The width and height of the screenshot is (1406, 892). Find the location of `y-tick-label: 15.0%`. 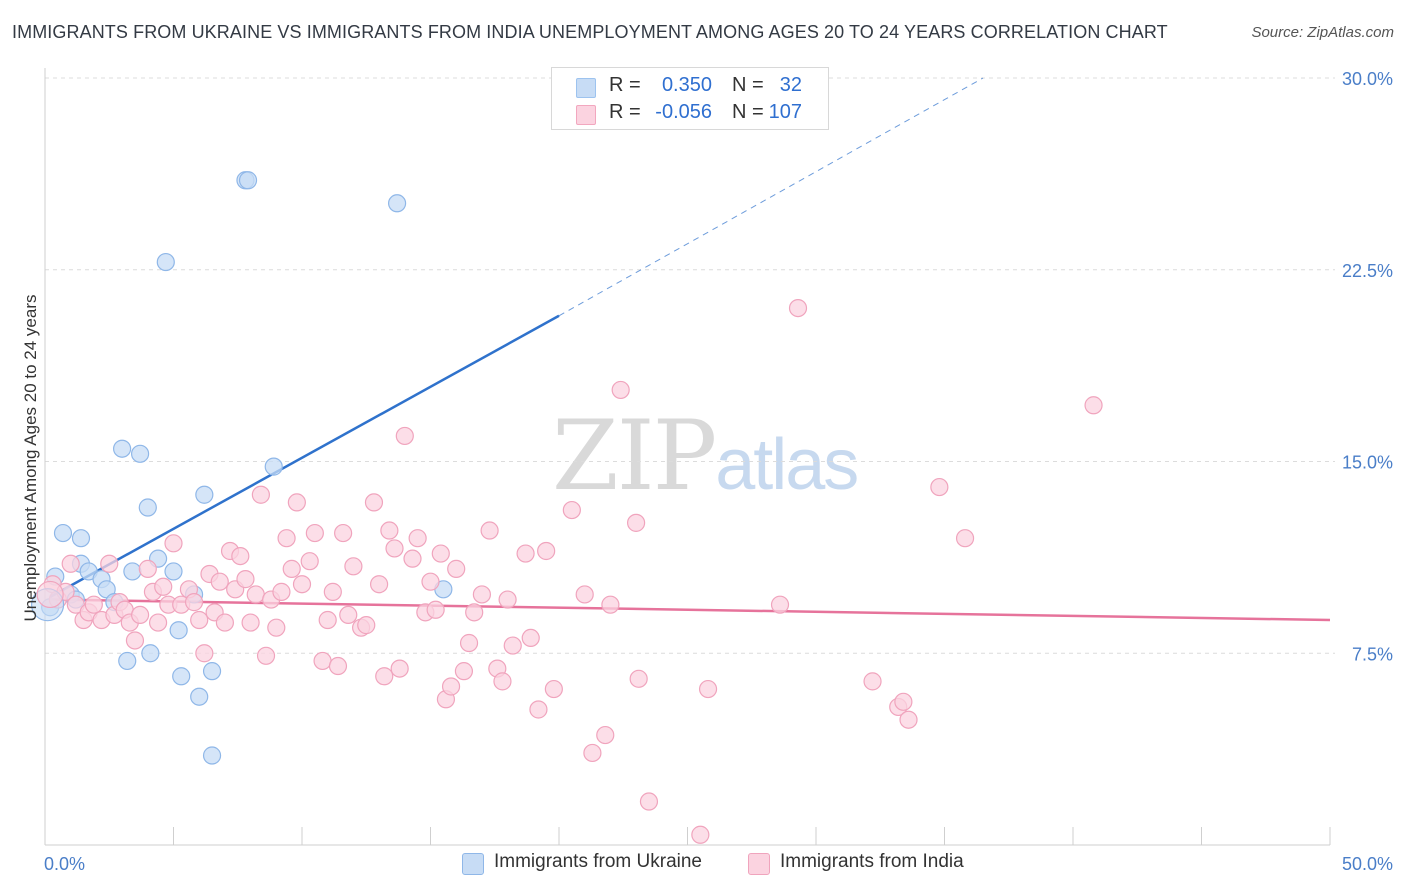

y-tick-label: 15.0% is located at coordinates (1367, 463).